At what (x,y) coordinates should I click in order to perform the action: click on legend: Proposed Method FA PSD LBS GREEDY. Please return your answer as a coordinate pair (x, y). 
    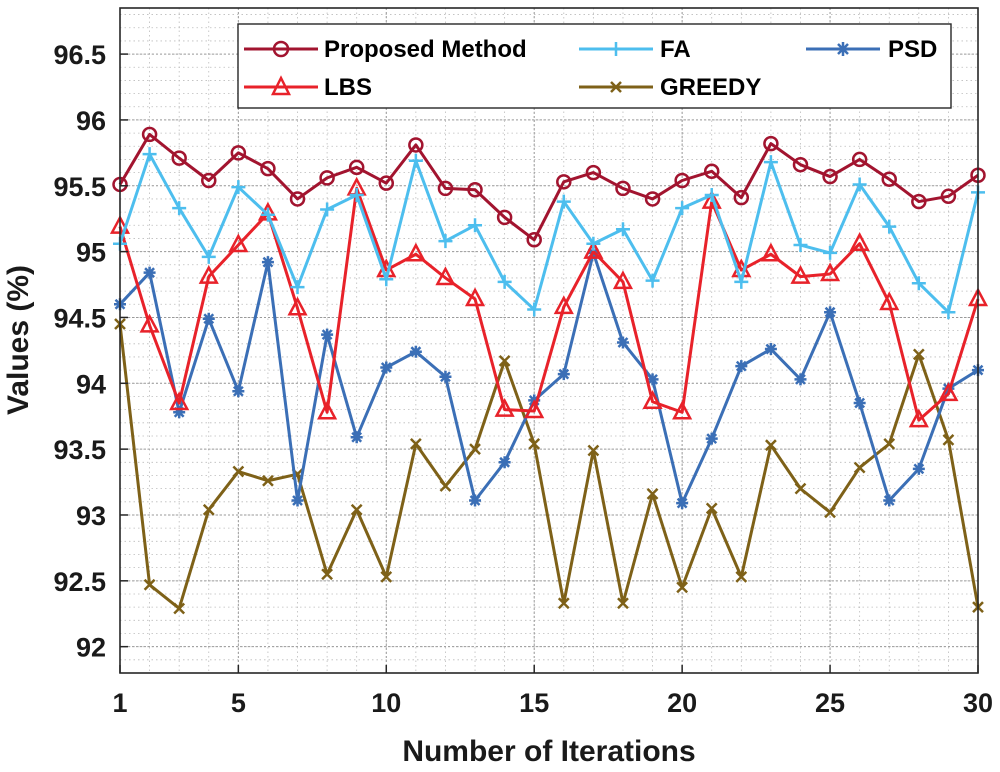
    Looking at the image, I should click on (594, 66).